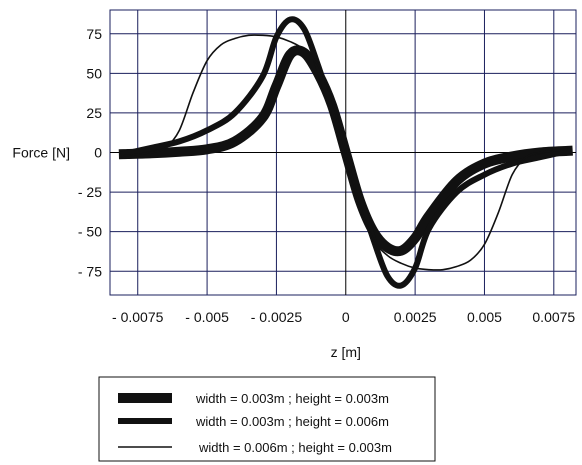 The image size is (582, 465). I want to click on y-tick-label: 25, so click(94, 113).